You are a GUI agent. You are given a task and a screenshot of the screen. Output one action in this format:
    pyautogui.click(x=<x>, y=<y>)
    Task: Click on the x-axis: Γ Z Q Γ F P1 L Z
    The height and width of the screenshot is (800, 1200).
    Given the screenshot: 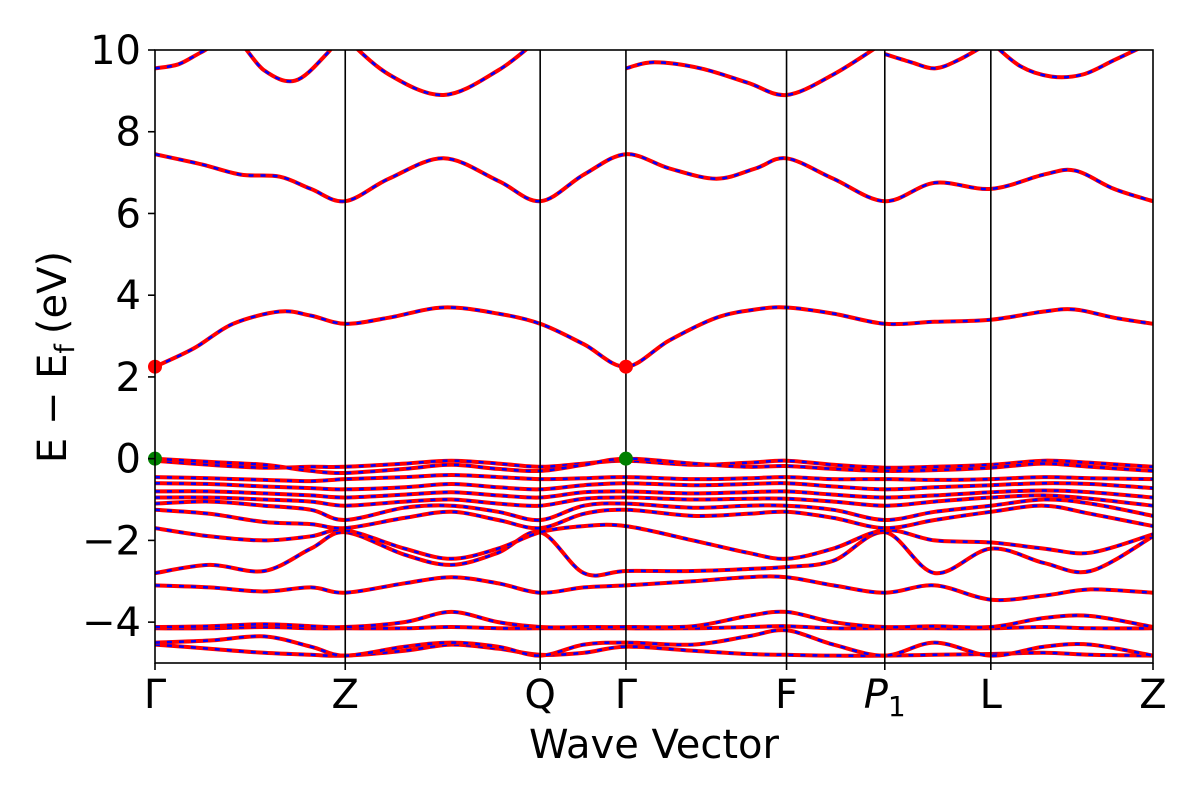 What is the action you would take?
    pyautogui.click(x=655, y=693)
    